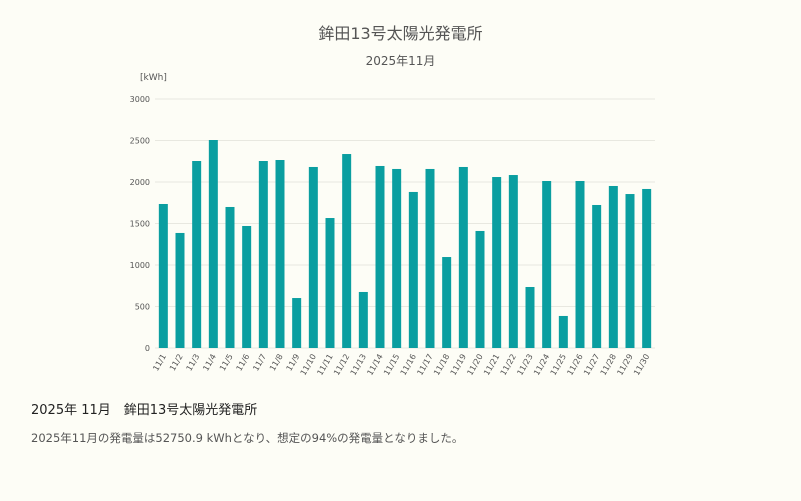 The image size is (801, 501). I want to click on bar-11/21, so click(497, 262).